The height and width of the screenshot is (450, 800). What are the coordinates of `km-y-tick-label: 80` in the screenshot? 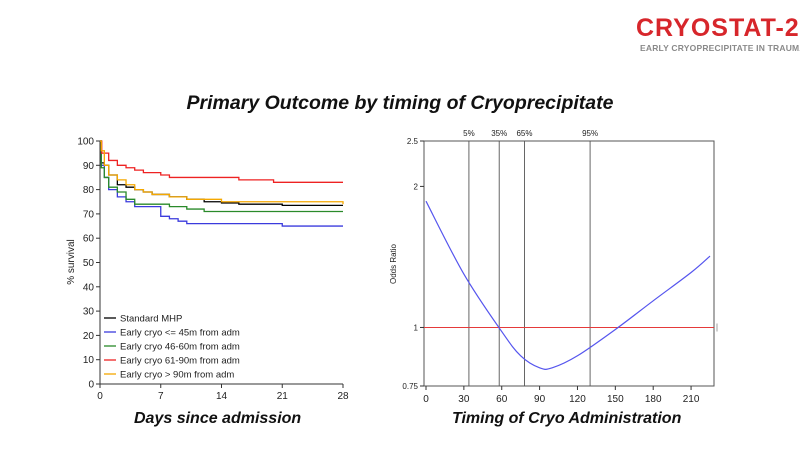 It's located at (89, 190).